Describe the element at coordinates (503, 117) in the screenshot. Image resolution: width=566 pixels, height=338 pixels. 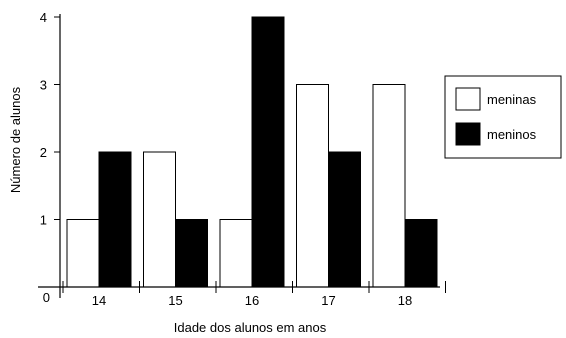
I see `legend: meninas meninos` at that location.